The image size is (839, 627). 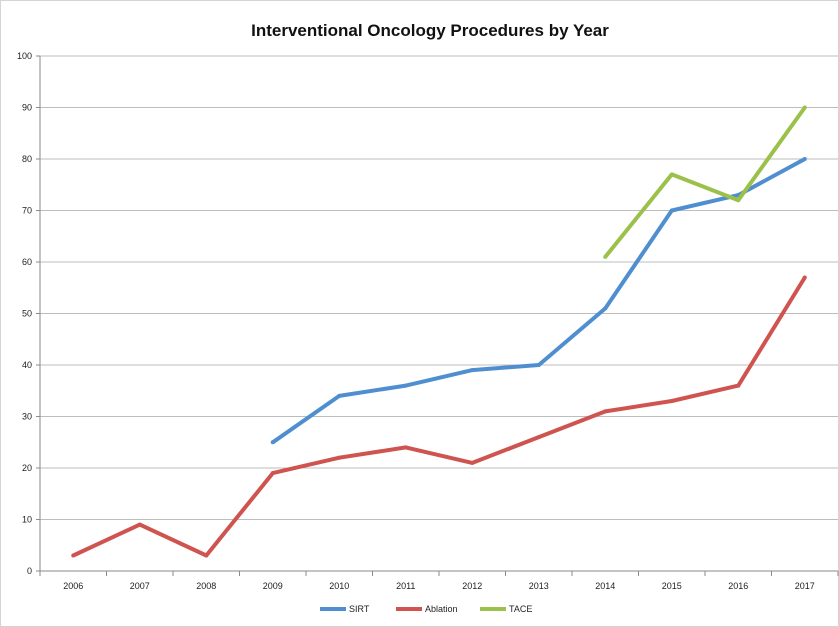 What do you see at coordinates (27, 108) in the screenshot?
I see `y-tick-label: 90` at bounding box center [27, 108].